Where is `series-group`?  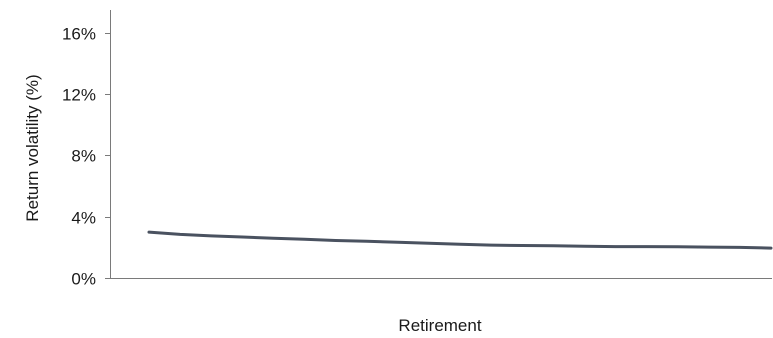 series-group is located at coordinates (460, 240).